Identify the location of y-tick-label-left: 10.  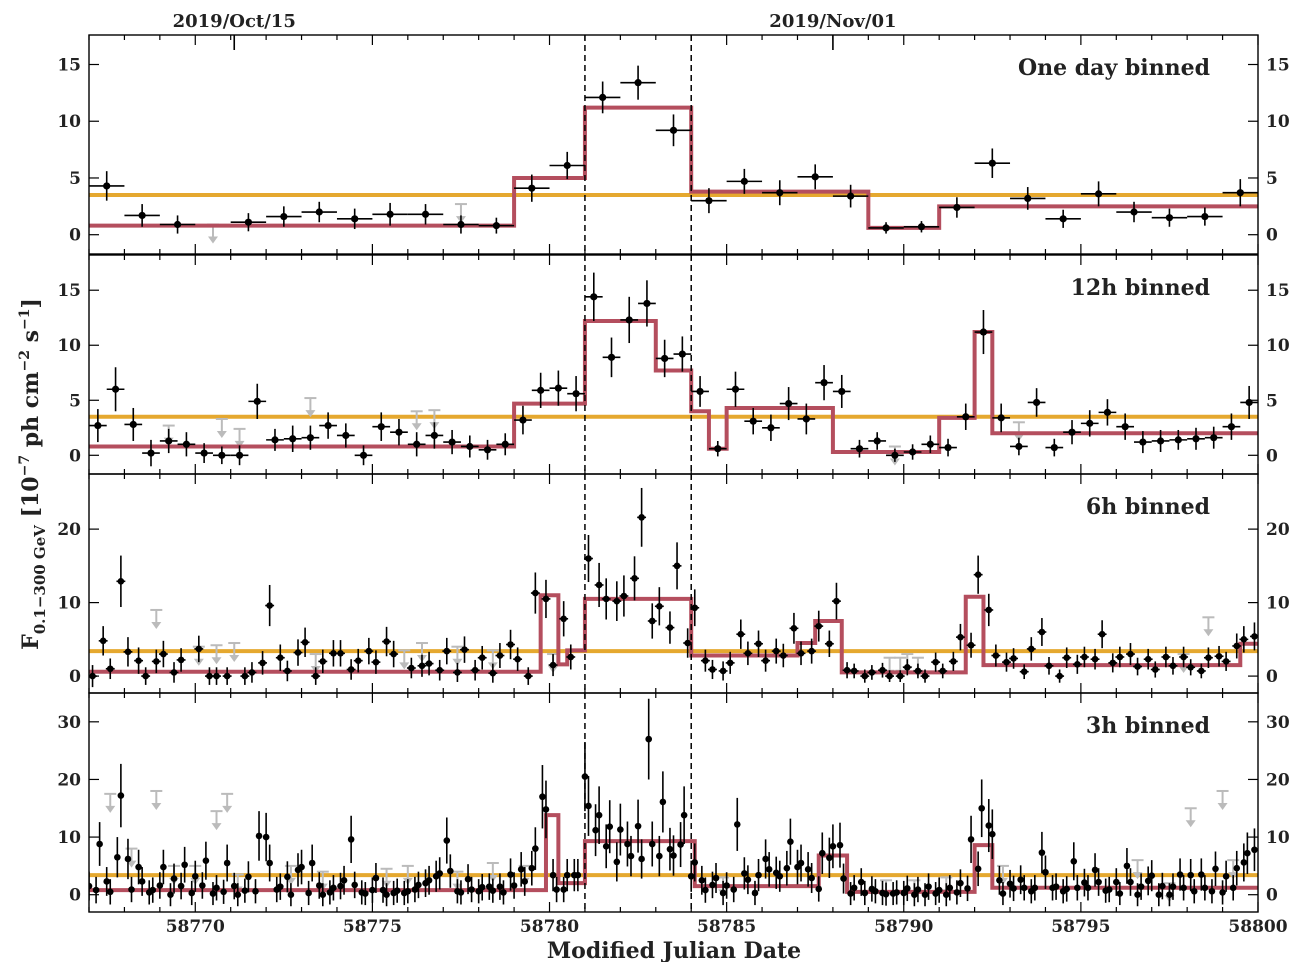
(69, 346).